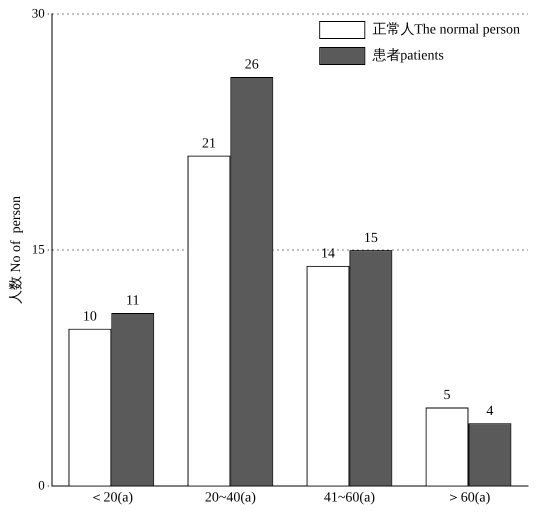  Describe the element at coordinates (41, 485) in the screenshot. I see `y-tick-label: 0` at that location.